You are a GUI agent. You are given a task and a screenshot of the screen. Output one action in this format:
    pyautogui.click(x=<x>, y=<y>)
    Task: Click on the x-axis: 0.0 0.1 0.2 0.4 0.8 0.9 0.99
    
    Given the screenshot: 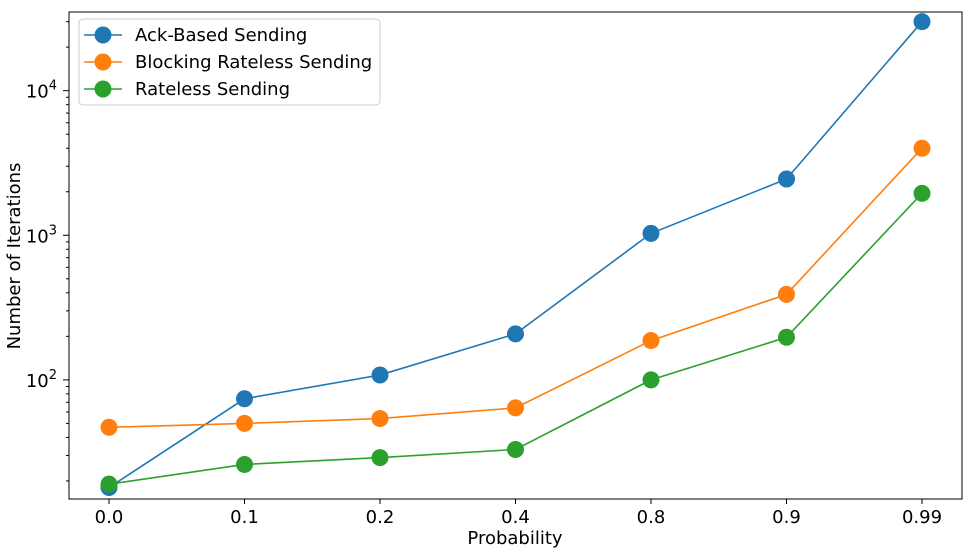 What is the action you would take?
    pyautogui.click(x=518, y=513)
    